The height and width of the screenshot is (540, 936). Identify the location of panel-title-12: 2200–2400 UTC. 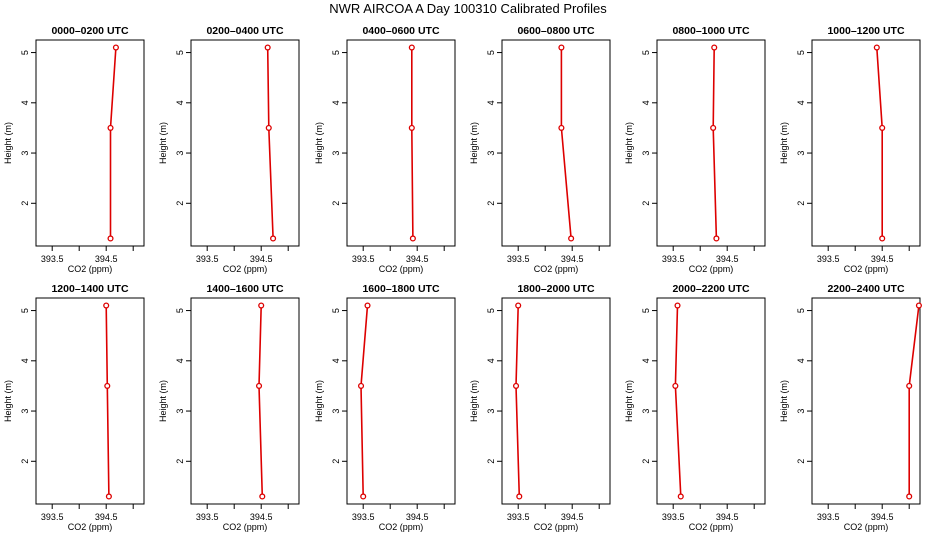
(865, 289).